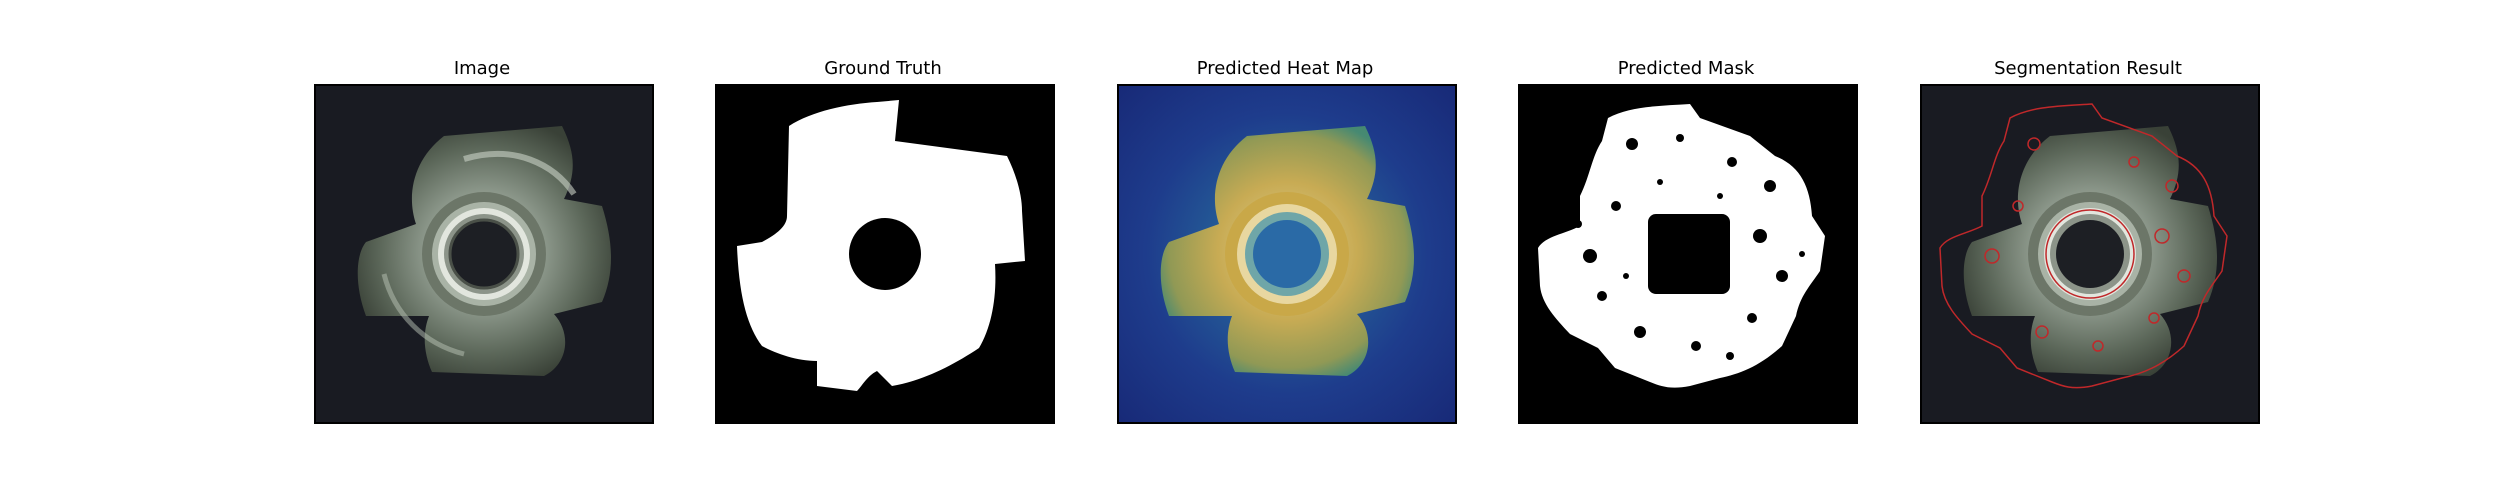  What do you see at coordinates (482, 68) in the screenshot?
I see `panel-title-image: Image` at bounding box center [482, 68].